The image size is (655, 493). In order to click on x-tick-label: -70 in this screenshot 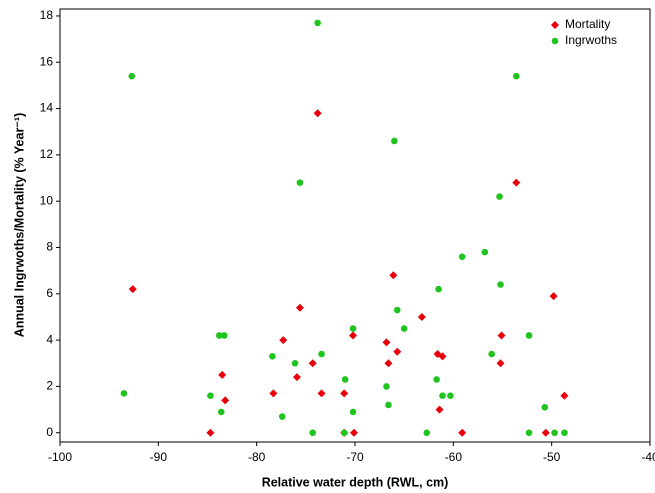, I will do `click(355, 457)`.